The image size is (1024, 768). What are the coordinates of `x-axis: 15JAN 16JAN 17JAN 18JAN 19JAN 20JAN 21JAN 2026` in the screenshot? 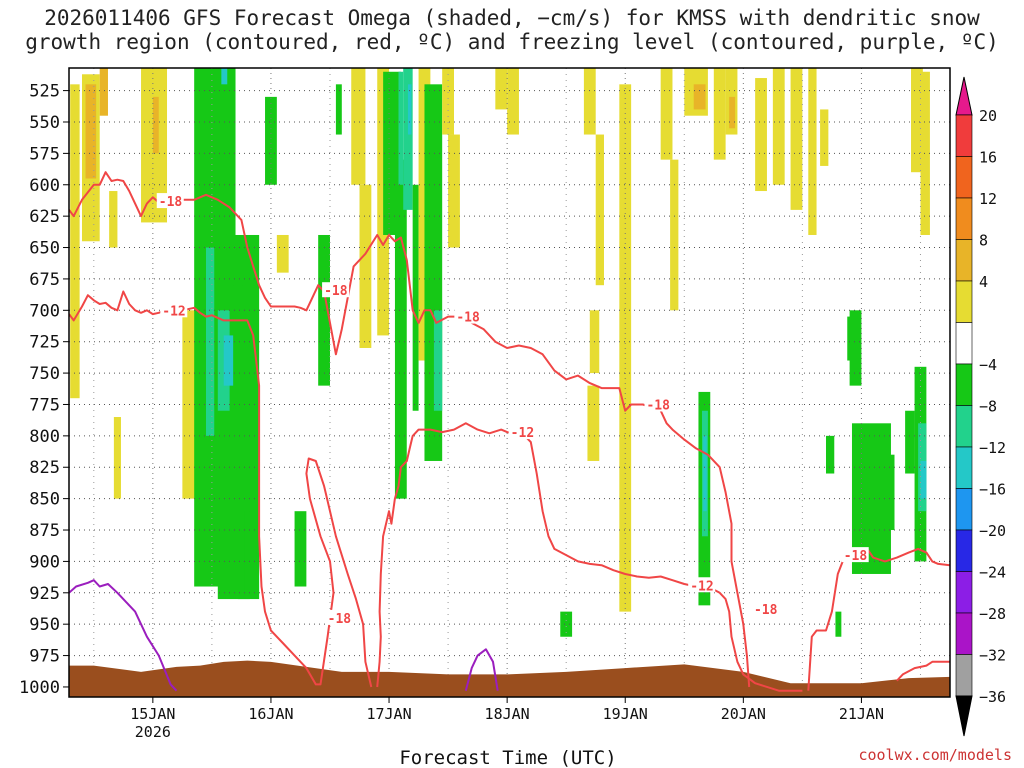 It's located at (507, 719).